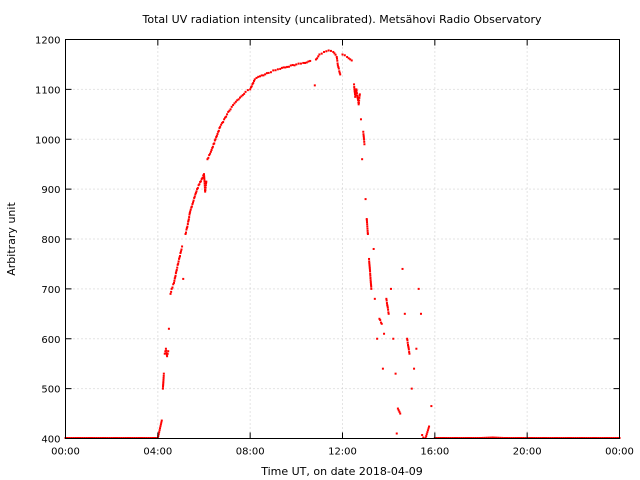 The image size is (640, 480). Describe the element at coordinates (65, 452) in the screenshot. I see `x-tick-label: 00:00` at that location.